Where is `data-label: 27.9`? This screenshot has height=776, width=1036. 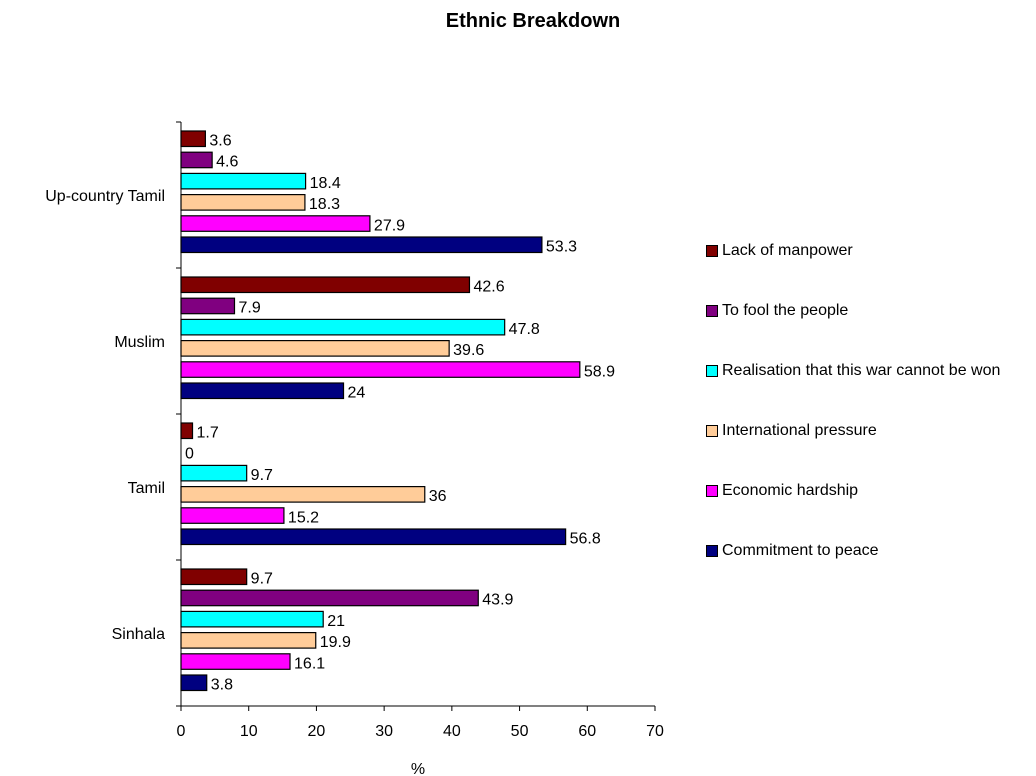
data-label: 27.9 is located at coordinates (389, 225).